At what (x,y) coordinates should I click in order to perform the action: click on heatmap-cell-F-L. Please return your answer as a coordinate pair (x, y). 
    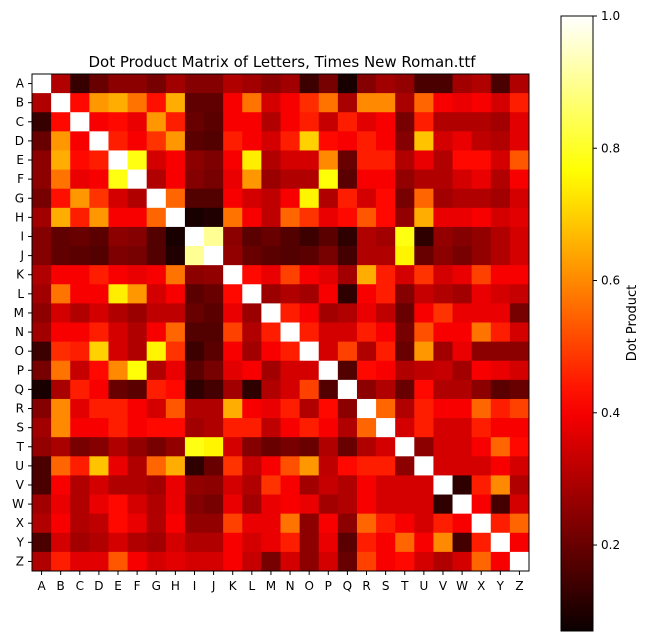
    Looking at the image, I should click on (252, 179).